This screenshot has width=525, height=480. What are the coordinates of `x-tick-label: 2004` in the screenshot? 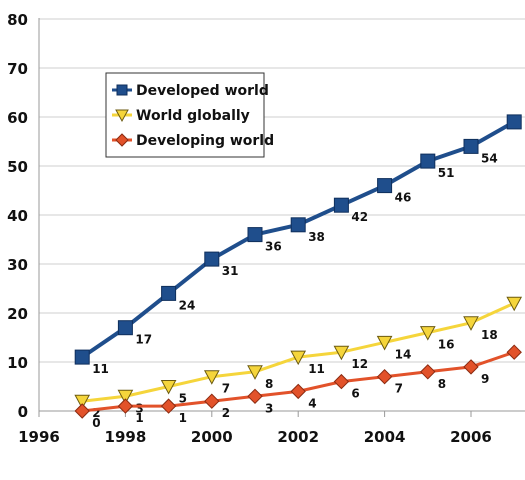 It's located at (385, 437).